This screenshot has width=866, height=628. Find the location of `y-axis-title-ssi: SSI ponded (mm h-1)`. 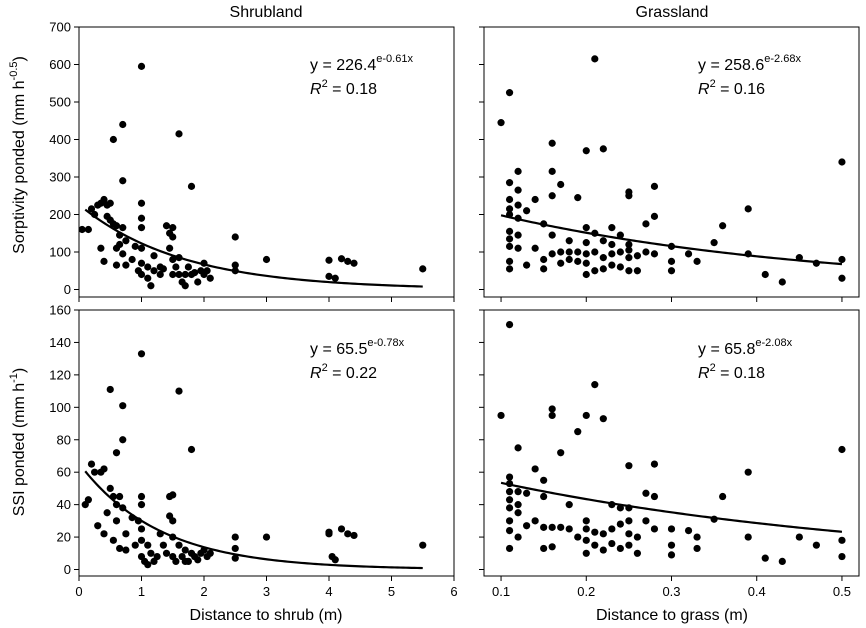

y-axis-title-ssi: SSI ponded (mm h-1) is located at coordinates (18, 442).